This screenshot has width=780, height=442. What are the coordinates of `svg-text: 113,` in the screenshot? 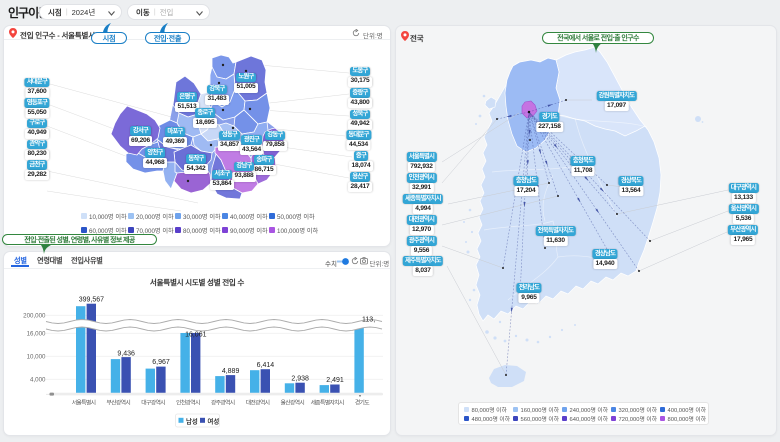 It's located at (368, 320).